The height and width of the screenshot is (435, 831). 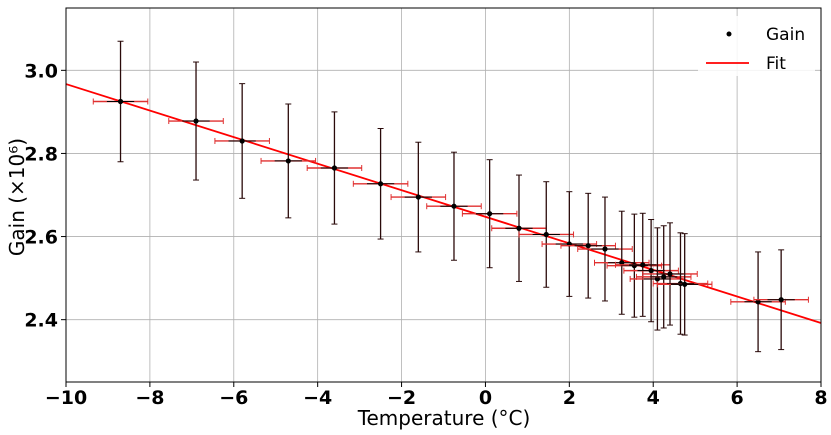 I want to click on x-tick-label: 8, so click(x=820, y=398).